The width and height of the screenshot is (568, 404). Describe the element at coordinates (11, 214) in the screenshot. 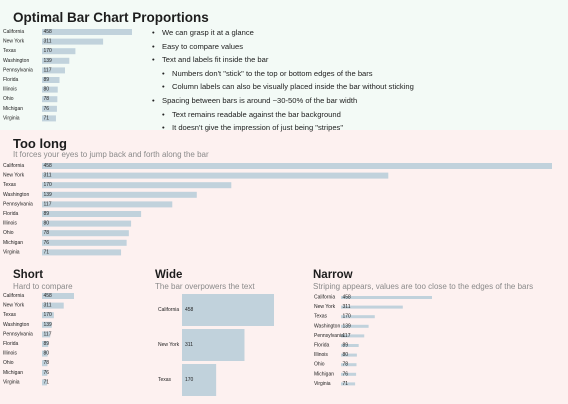

I see `long-category-label: Florida` at that location.